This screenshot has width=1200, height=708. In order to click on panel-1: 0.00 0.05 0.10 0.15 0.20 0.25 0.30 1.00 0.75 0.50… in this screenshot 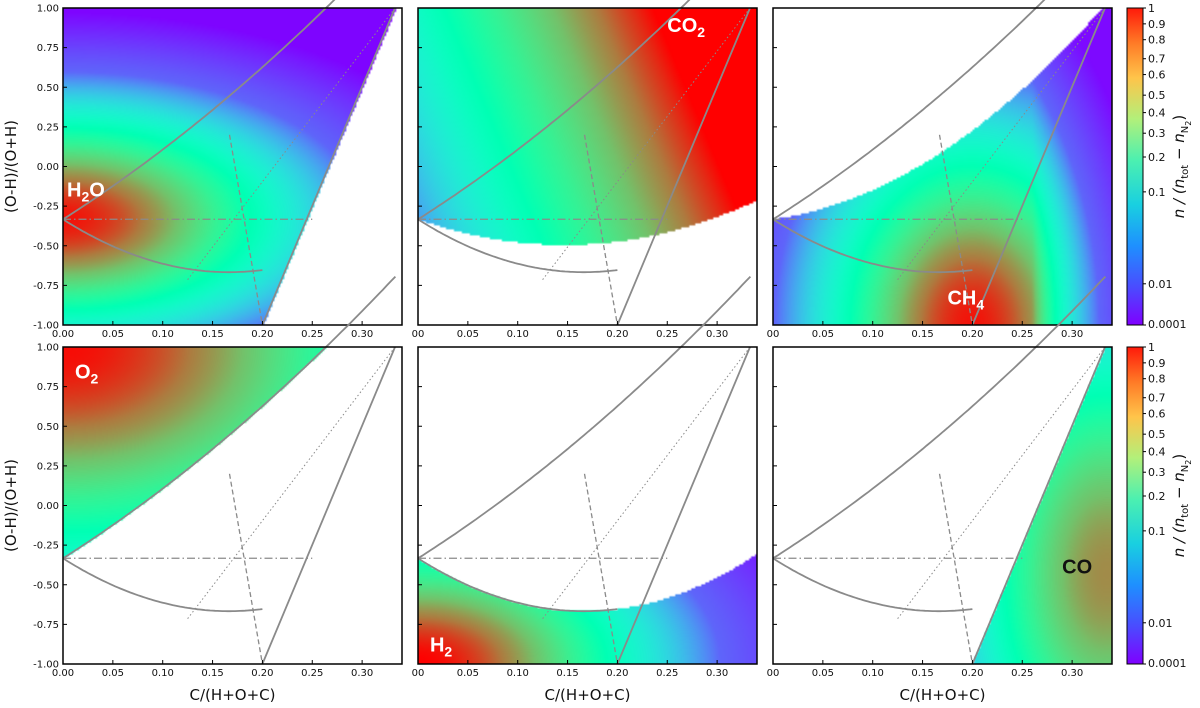, I will do `click(218, 170)`.